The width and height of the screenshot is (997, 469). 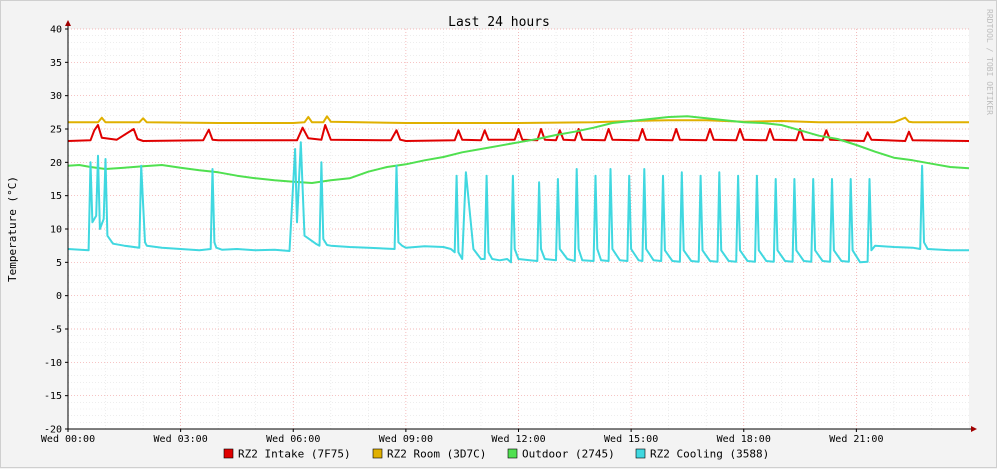 I want to click on x-tick-label: Wed 03:00, so click(x=181, y=439).